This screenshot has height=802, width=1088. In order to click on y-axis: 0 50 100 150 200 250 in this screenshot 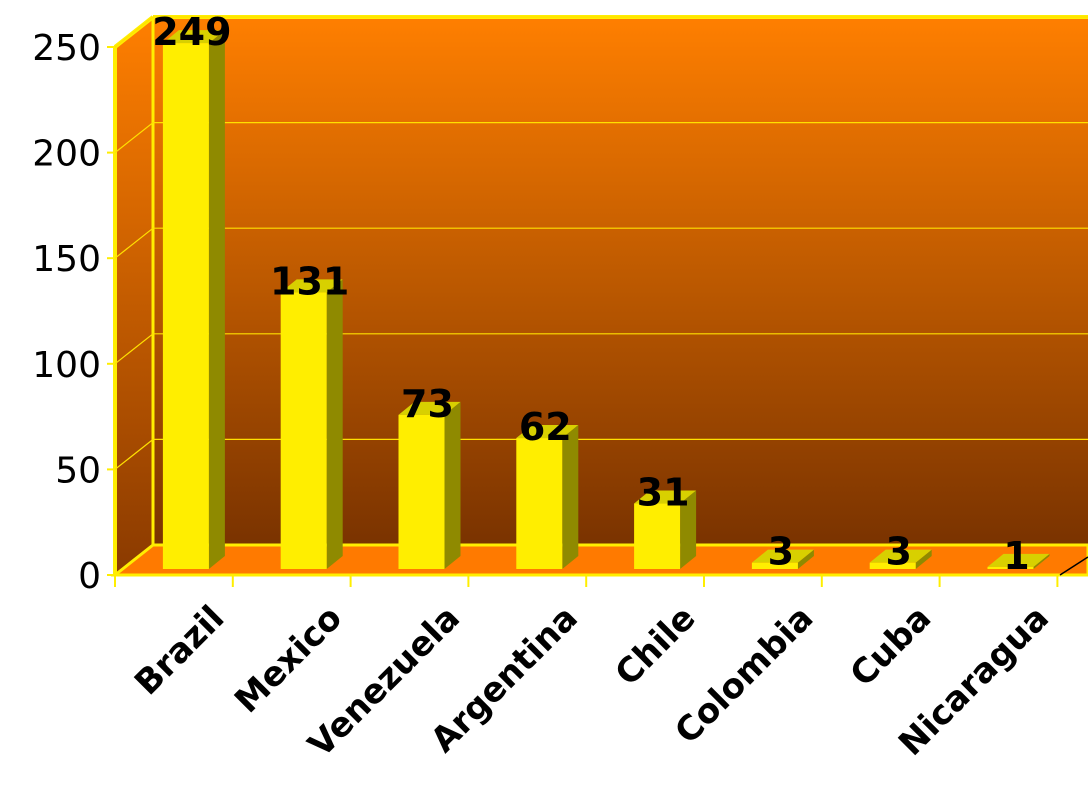, I will do `click(73, 312)`.